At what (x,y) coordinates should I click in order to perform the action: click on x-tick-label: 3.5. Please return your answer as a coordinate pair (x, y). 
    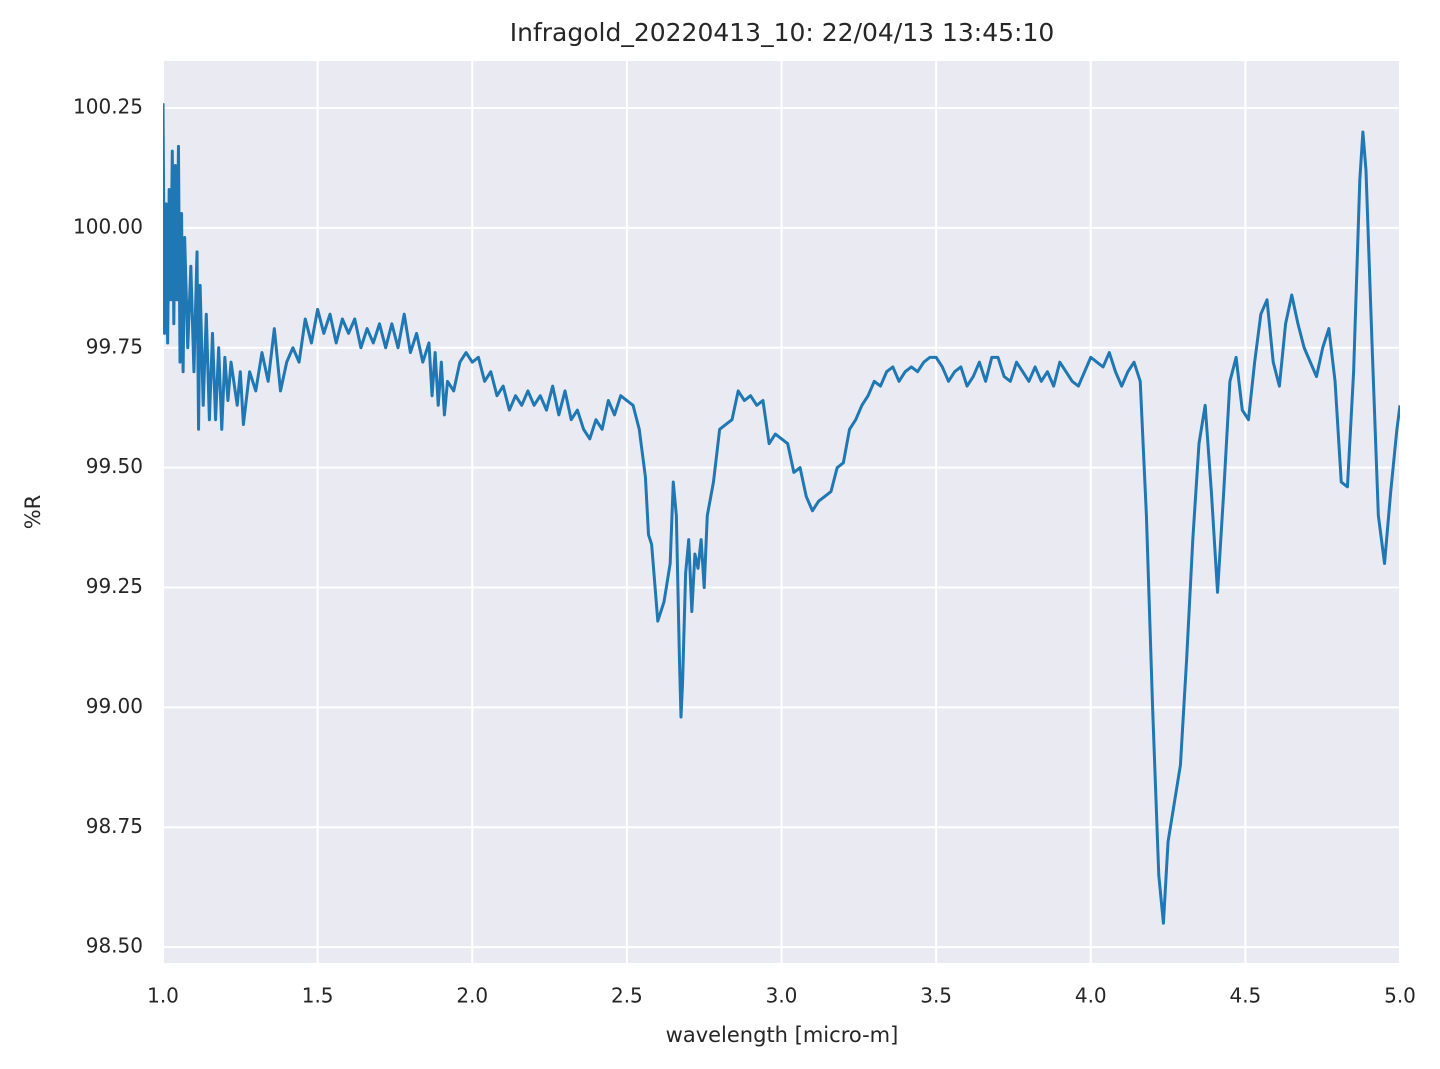
    Looking at the image, I should click on (936, 996).